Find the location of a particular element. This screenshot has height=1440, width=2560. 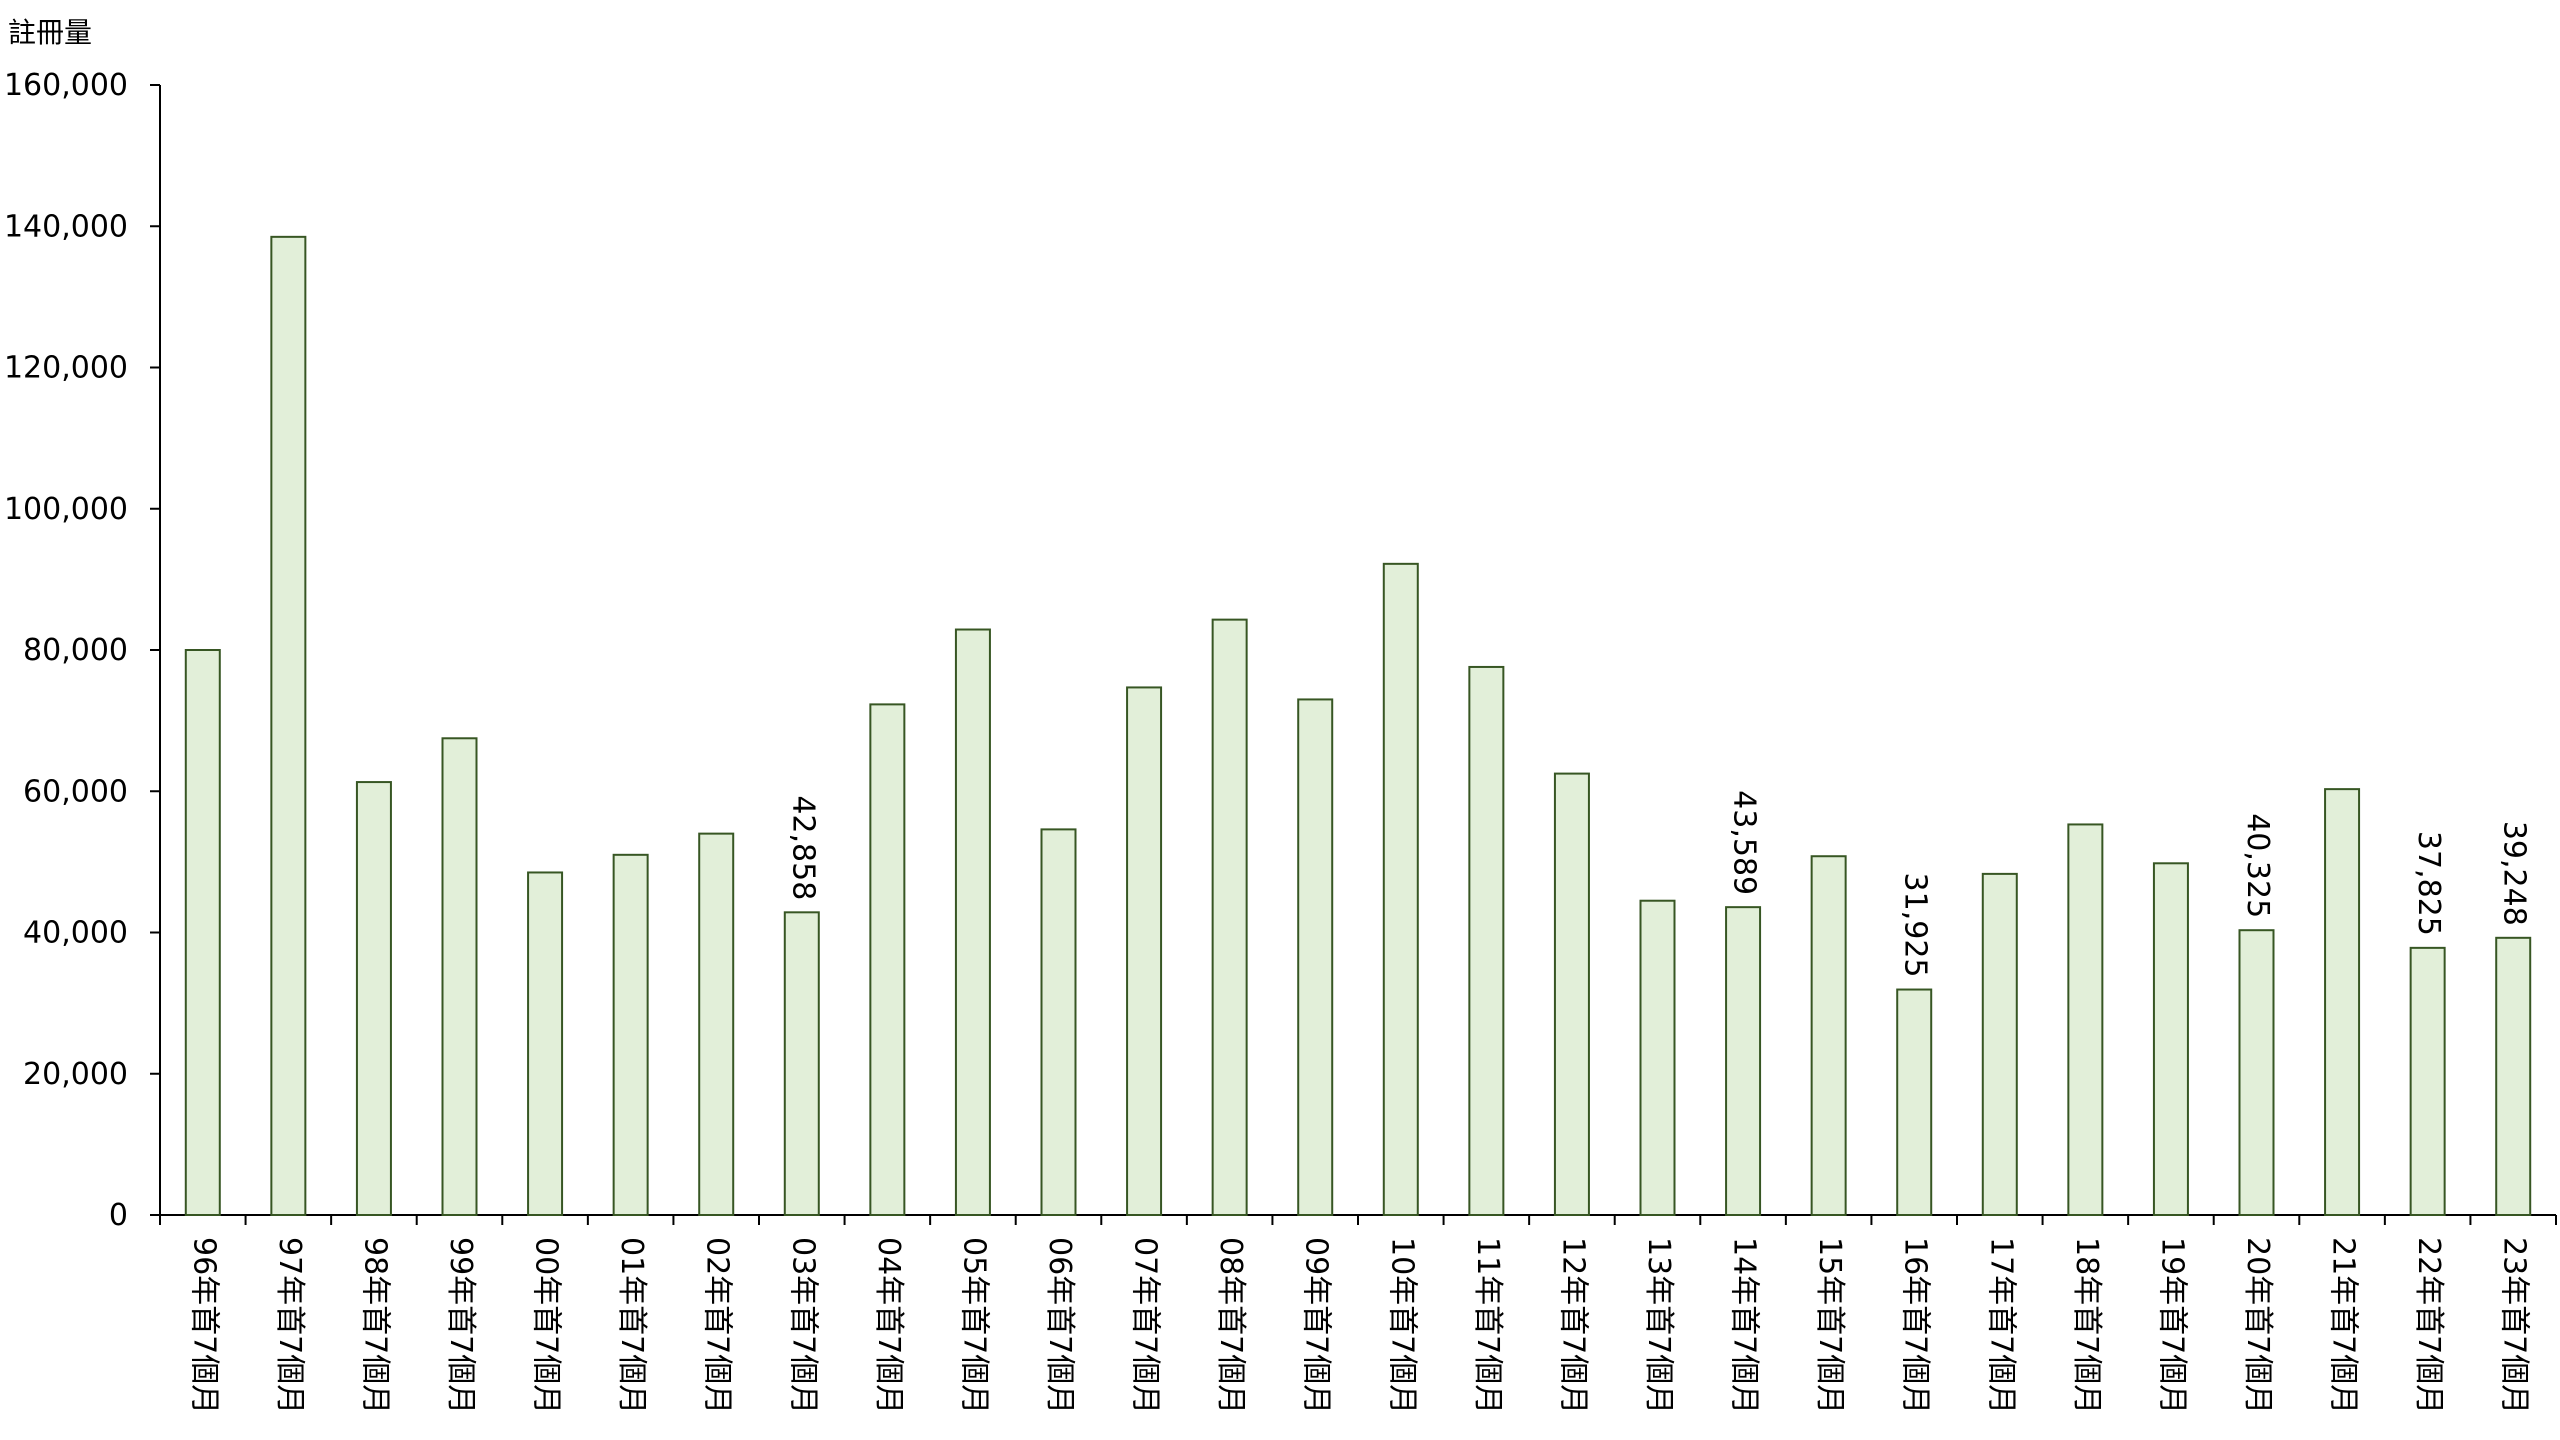

x-tick-label: 03年首7個月 is located at coordinates (802, 1325).